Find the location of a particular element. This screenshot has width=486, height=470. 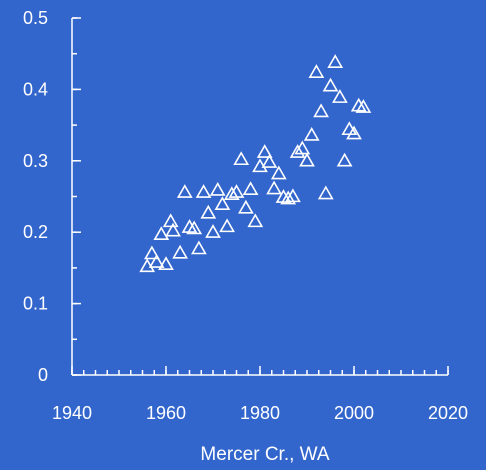

x-tick-label: 1980 is located at coordinates (260, 413).